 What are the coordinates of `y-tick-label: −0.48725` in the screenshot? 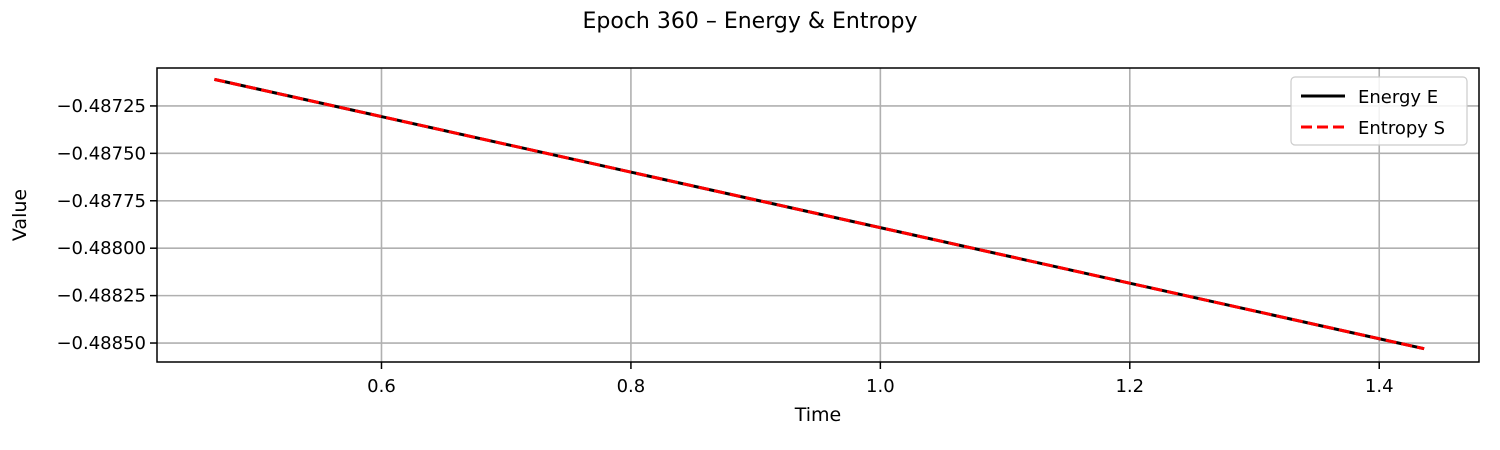 It's located at (101, 106).